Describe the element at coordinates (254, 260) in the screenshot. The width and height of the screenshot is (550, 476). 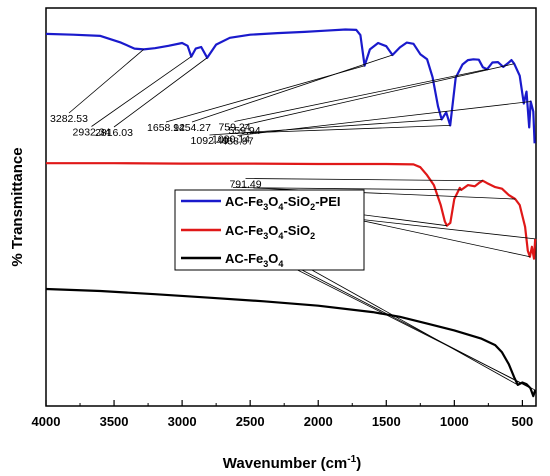
I see `legend-label-2: AC-Fe3O4` at that location.